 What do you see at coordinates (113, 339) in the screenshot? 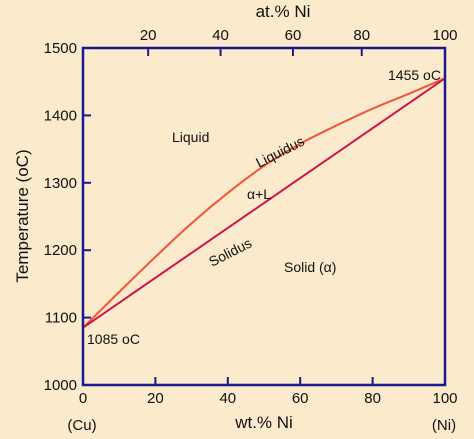
I see `label-cu-melting: 1085 oC` at bounding box center [113, 339].